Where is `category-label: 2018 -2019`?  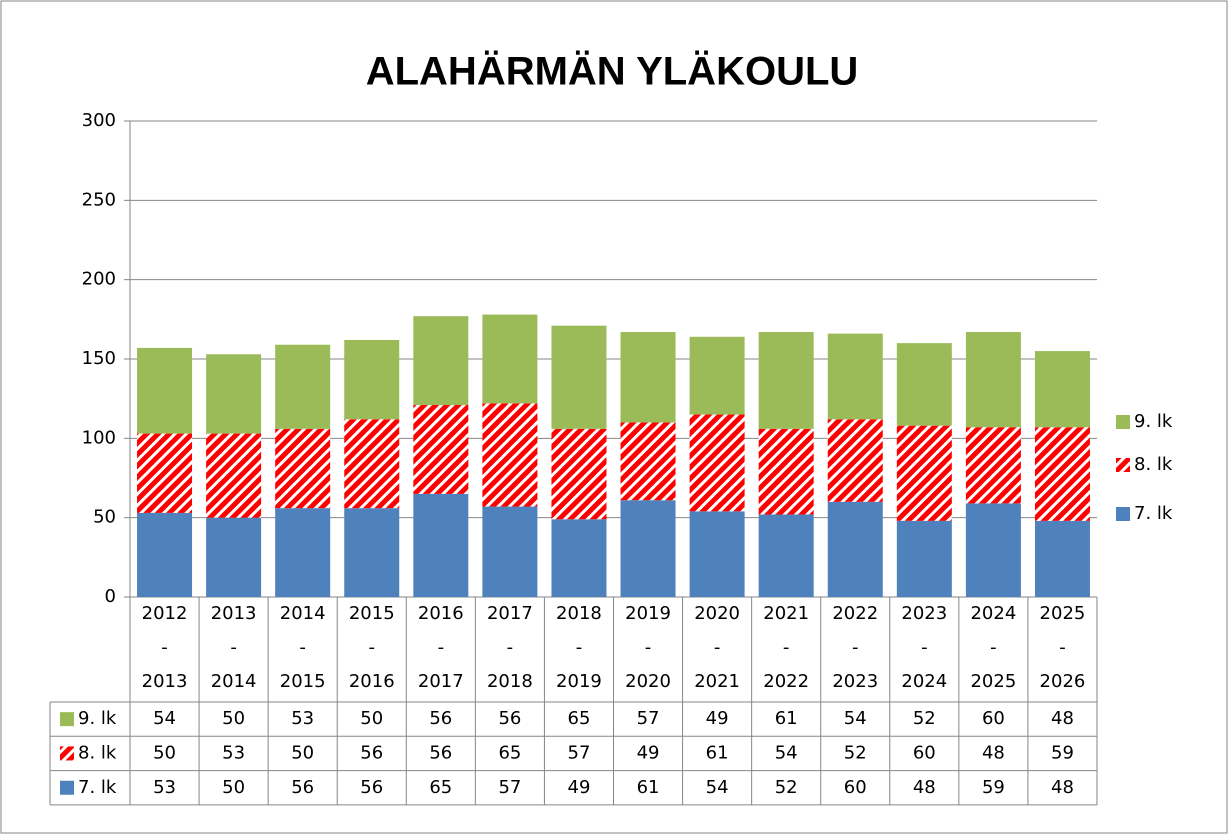 category-label: 2018 -2019 is located at coordinates (579, 647).